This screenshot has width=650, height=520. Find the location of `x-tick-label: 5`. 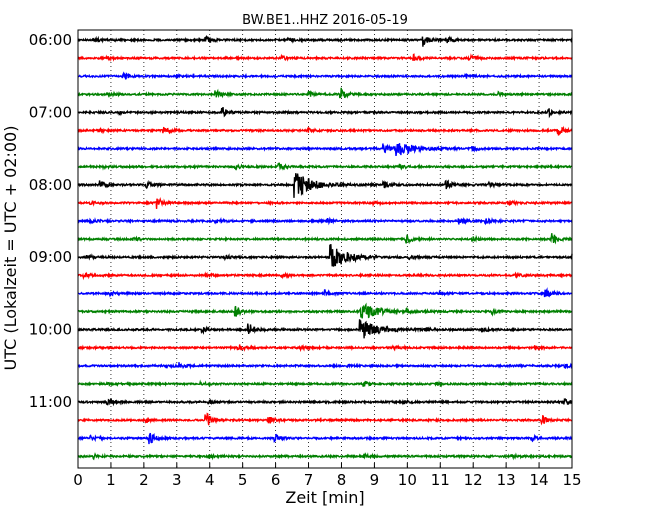

x-tick-label: 5 is located at coordinates (243, 480).